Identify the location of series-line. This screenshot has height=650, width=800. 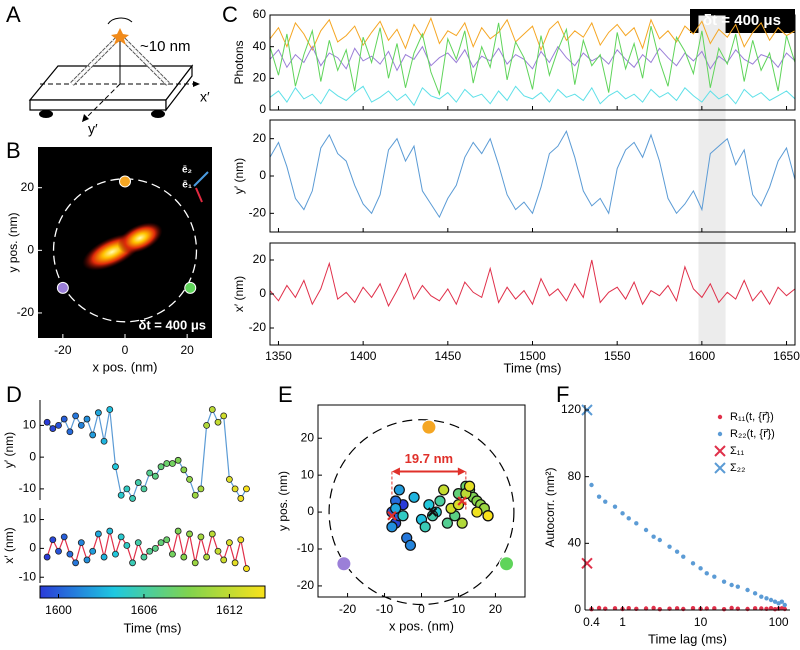
(532, 174).